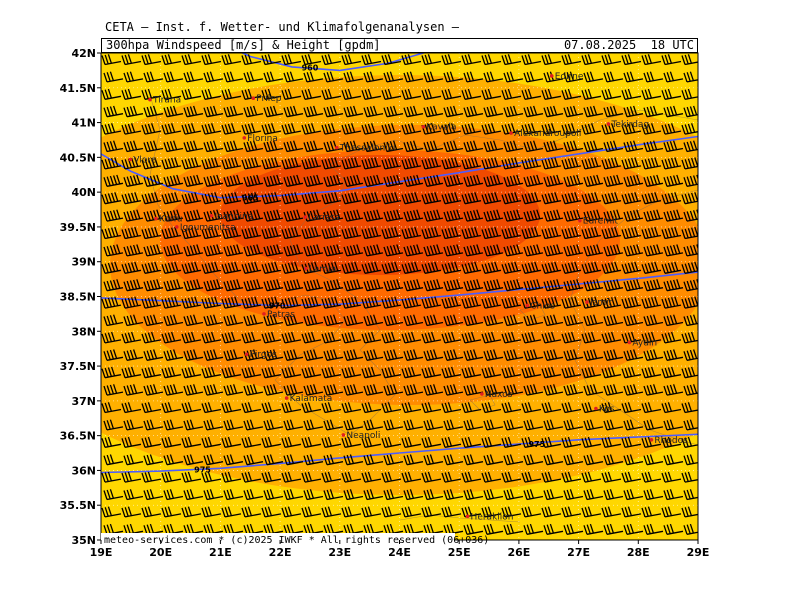  I want to click on city-label: Thessaloniki, so click(367, 149).